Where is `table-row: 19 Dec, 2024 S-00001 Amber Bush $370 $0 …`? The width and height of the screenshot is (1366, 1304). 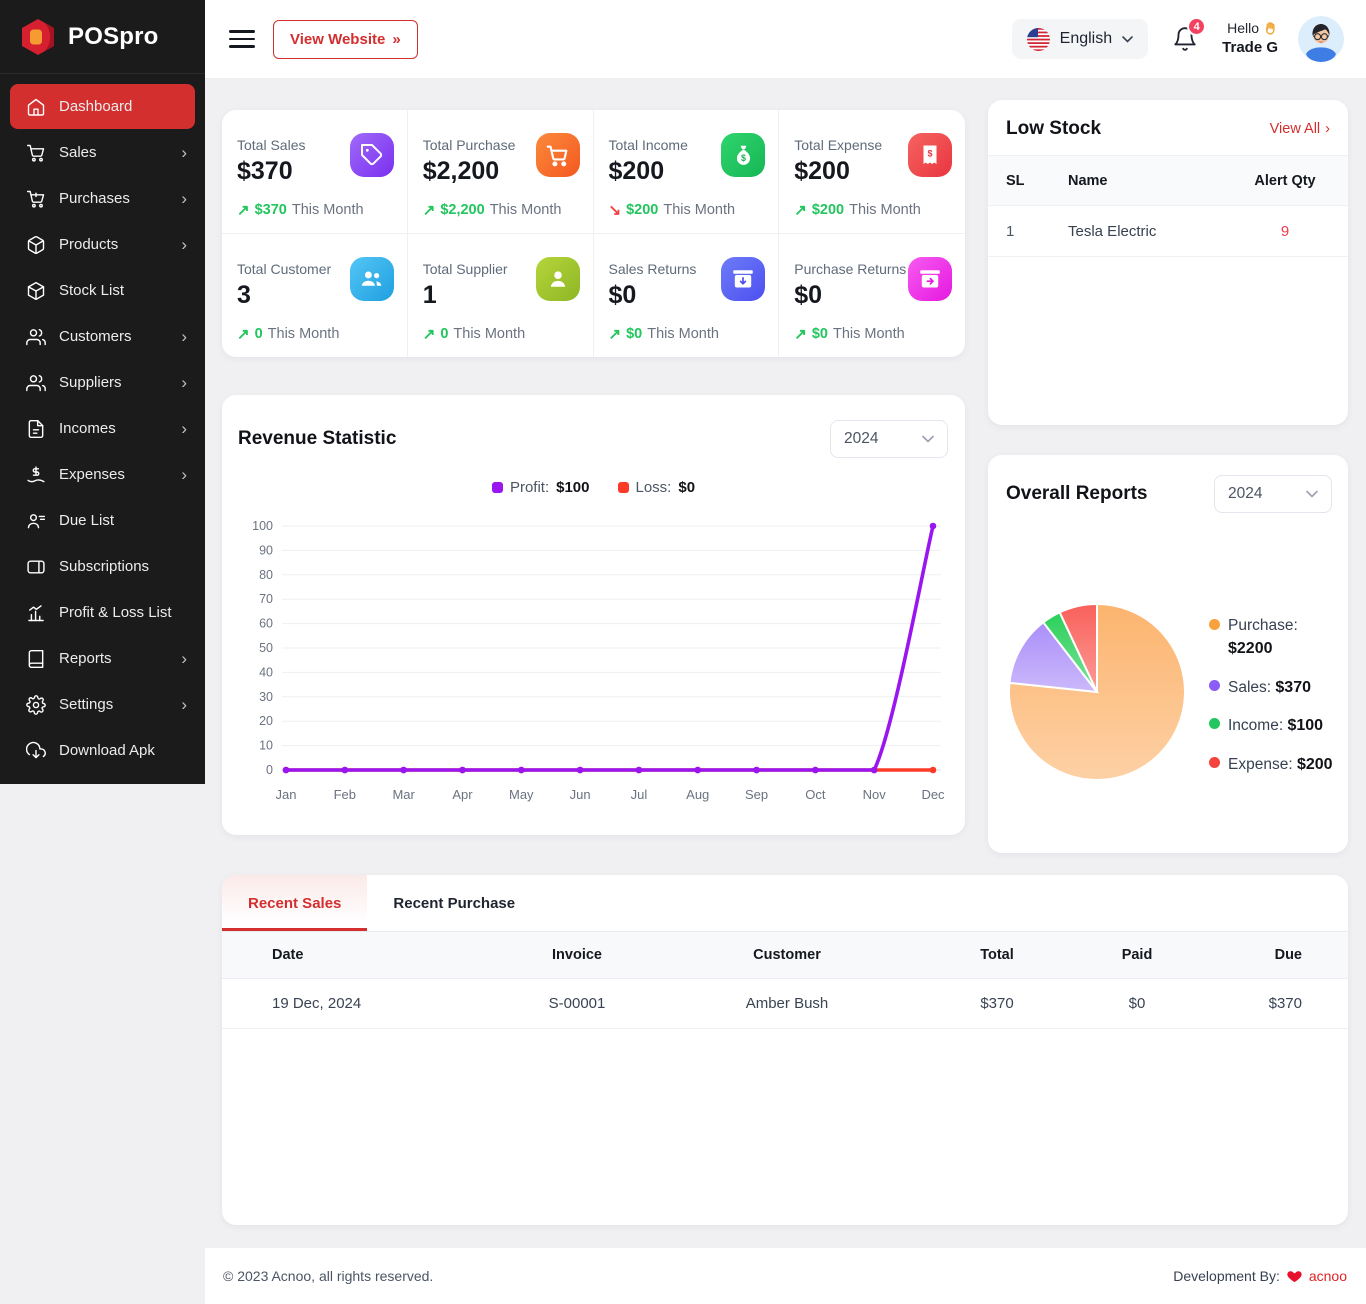
table-row: 19 Dec, 2024 S-00001 Amber Bush $370 $0 … is located at coordinates (785, 1004).